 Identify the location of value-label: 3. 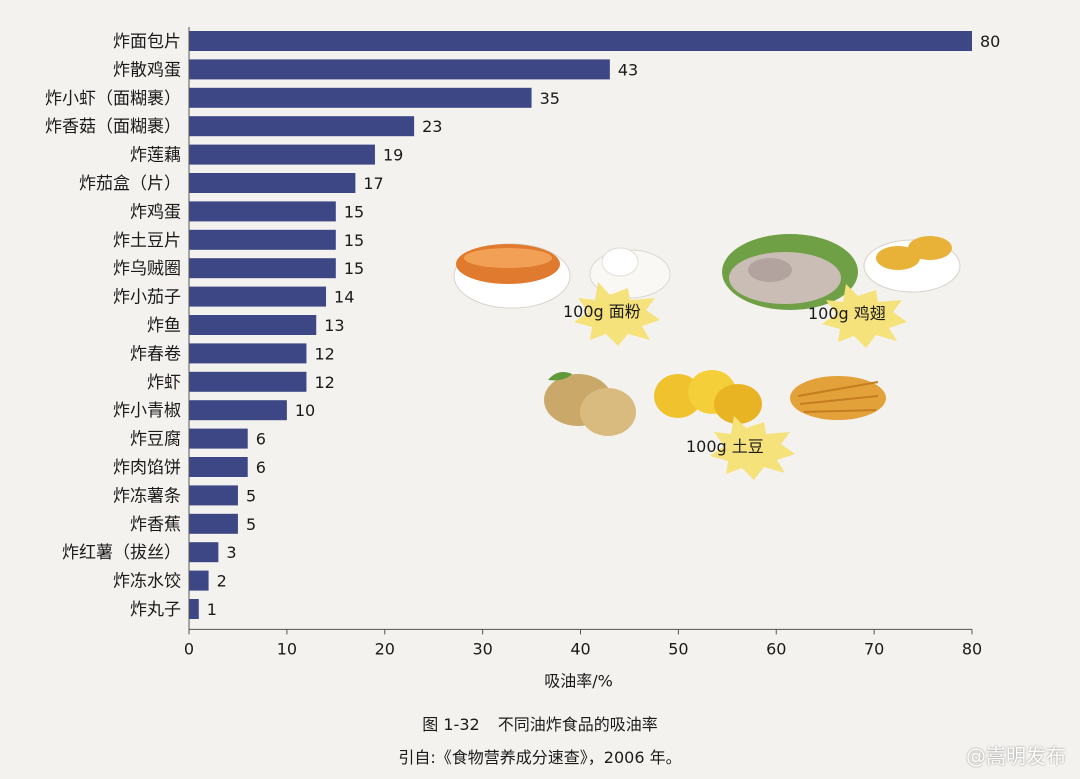
(231, 552).